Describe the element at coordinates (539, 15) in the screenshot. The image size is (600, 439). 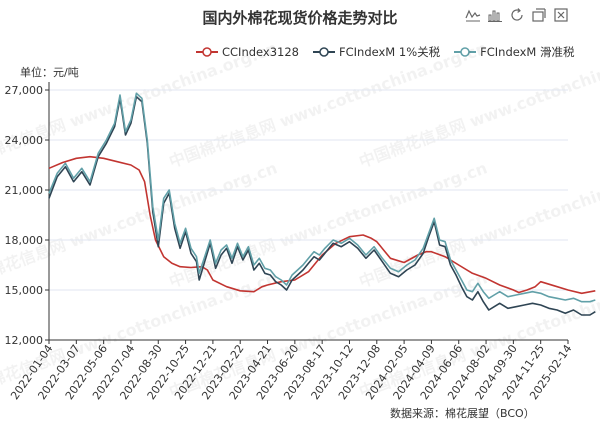
I see `stack-icon` at that location.